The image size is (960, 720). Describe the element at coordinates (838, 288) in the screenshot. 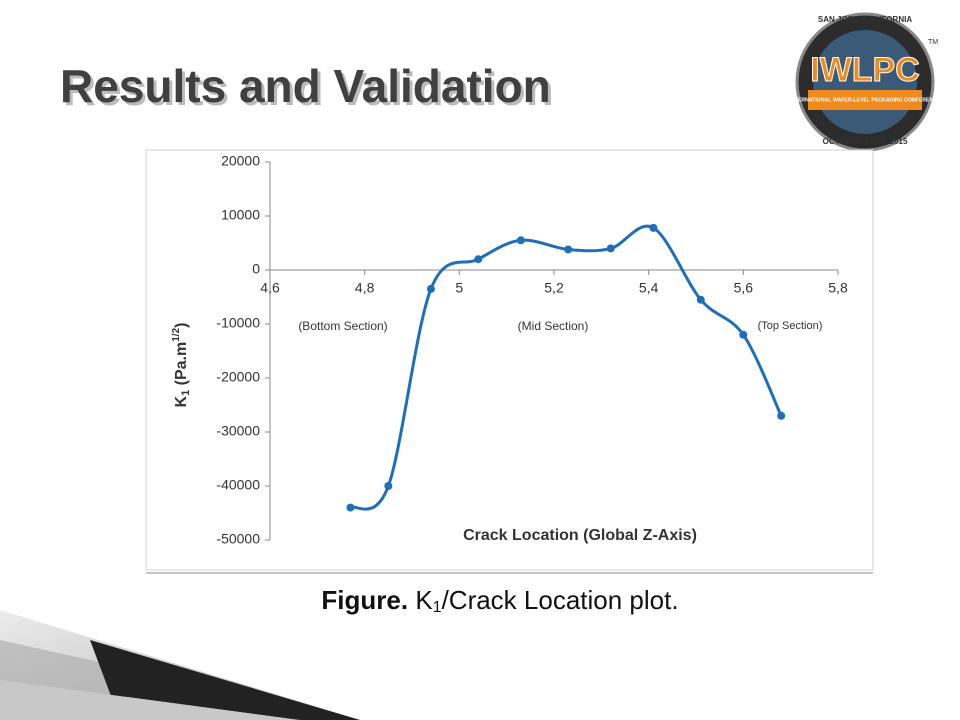

I see `x-tick-label: 5,8` at that location.